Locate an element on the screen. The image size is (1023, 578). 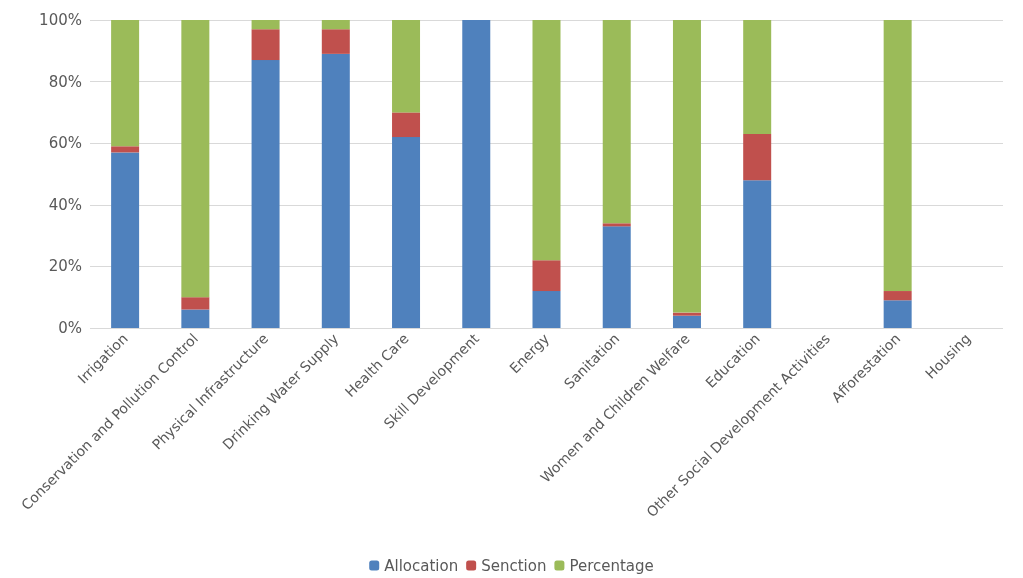
legend-label: Allocation is located at coordinates (421, 565).